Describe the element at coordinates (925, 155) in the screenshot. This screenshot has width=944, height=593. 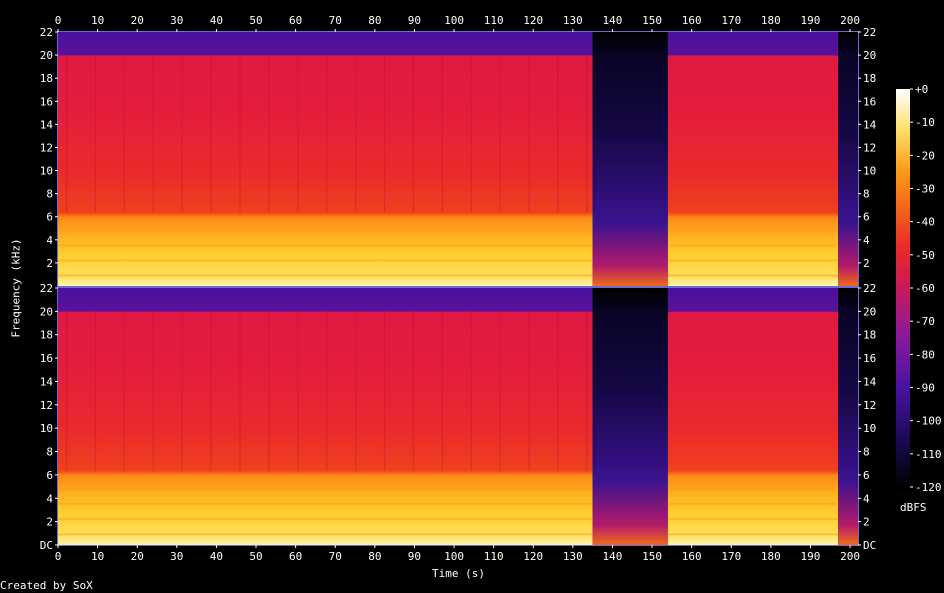
I see `colorbar-tick-label: -20` at that location.